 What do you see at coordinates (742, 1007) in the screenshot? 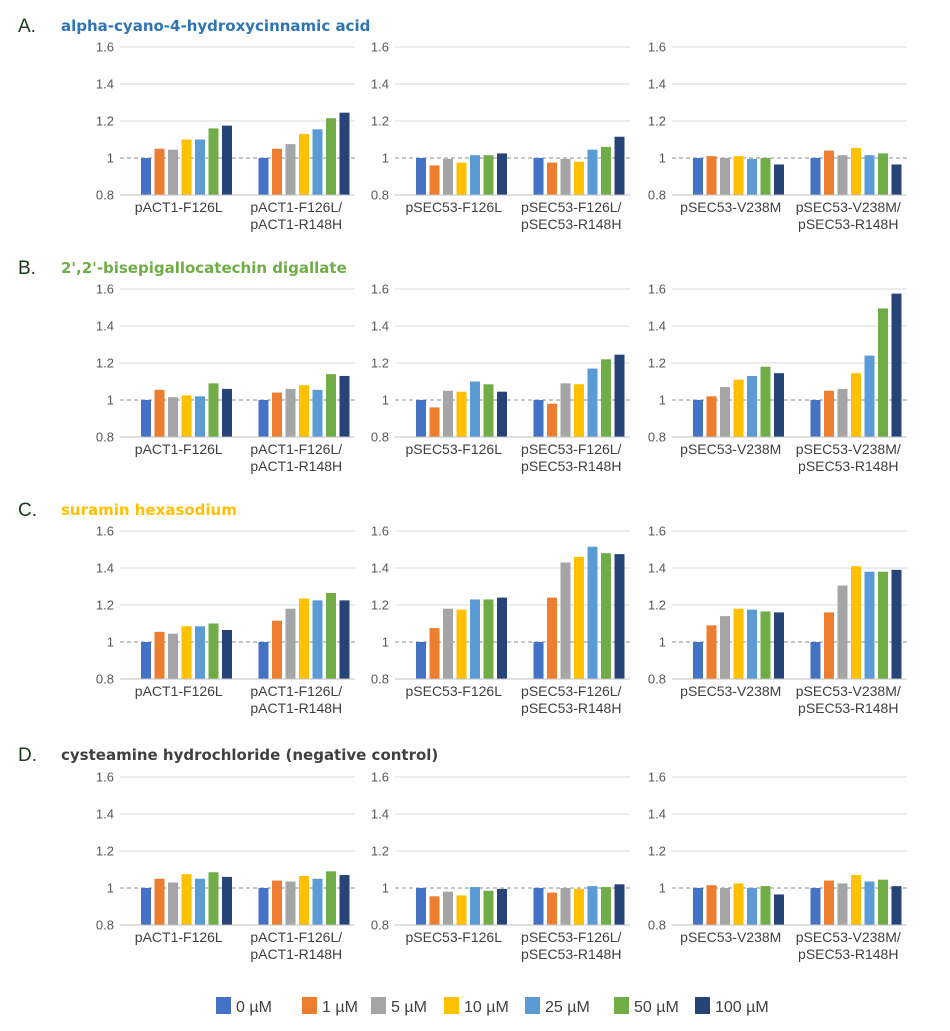
I see `legend-label: 100 µM` at bounding box center [742, 1007].